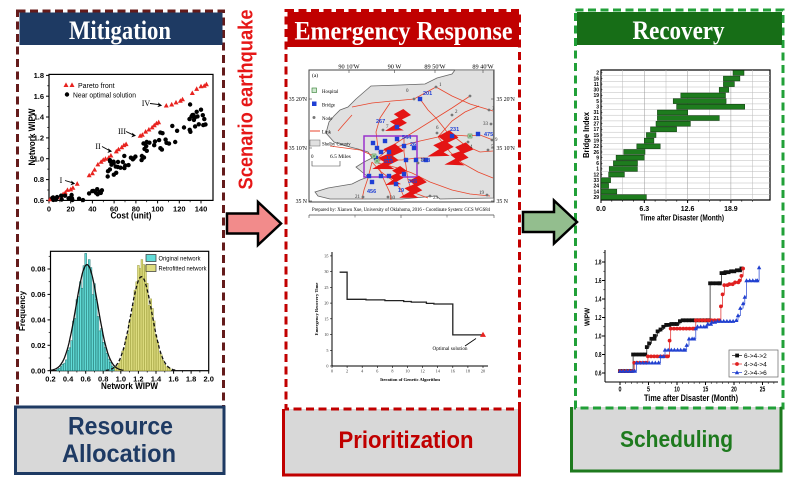 Image resolution: width=798 pixels, height=501 pixels. Describe the element at coordinates (596, 79) in the screenshot. I see `svg-text: 16` at that location.